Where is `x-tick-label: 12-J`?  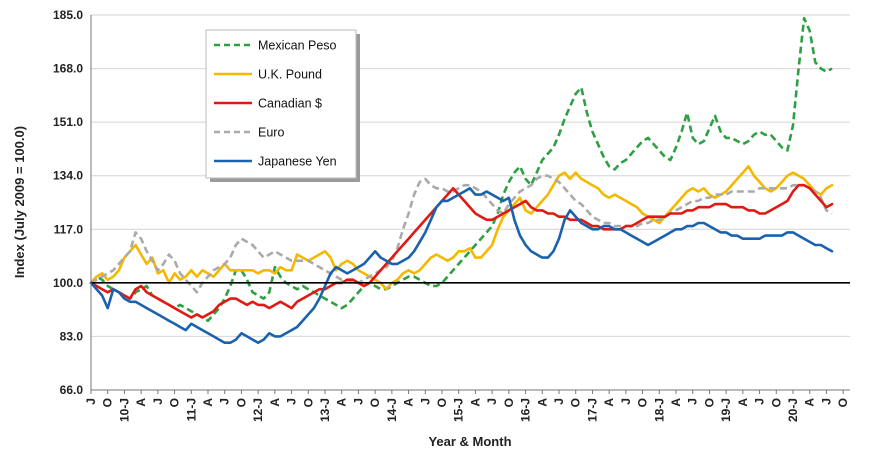
x-tick-label: 12-J is located at coordinates (258, 410).